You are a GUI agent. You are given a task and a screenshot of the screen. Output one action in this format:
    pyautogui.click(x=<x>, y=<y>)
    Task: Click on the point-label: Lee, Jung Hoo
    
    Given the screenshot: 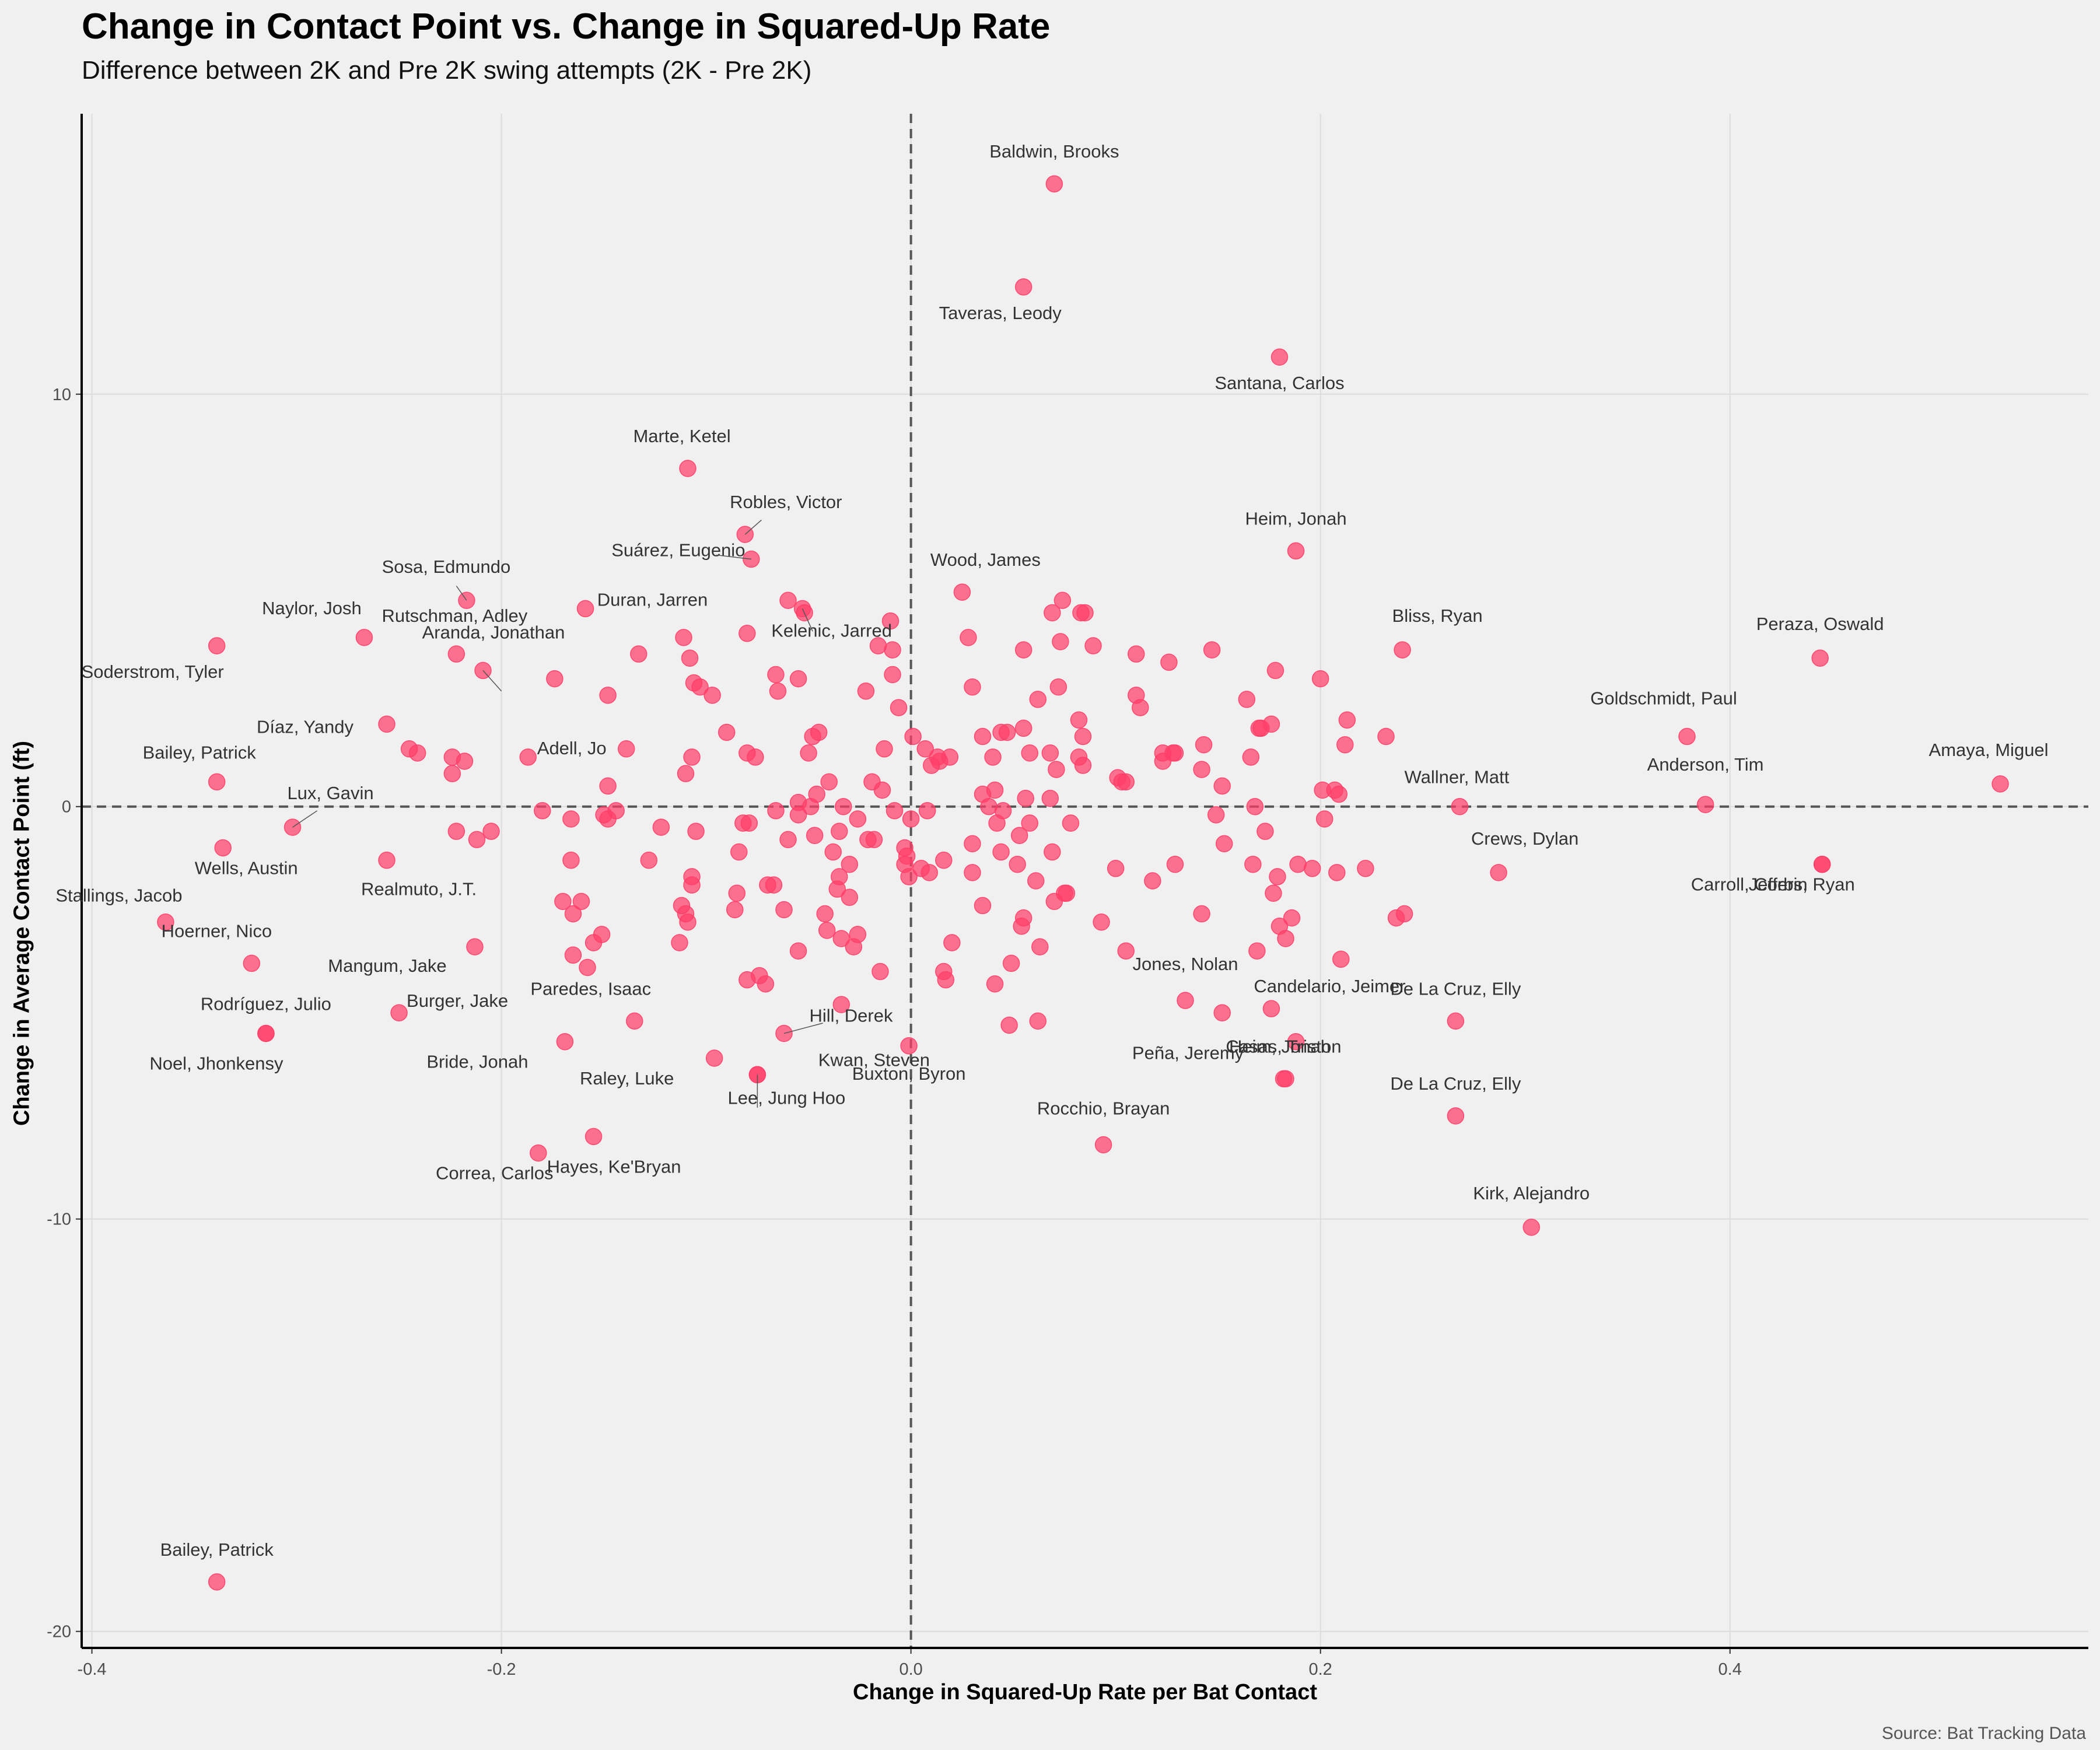 What is the action you would take?
    pyautogui.click(x=787, y=1097)
    